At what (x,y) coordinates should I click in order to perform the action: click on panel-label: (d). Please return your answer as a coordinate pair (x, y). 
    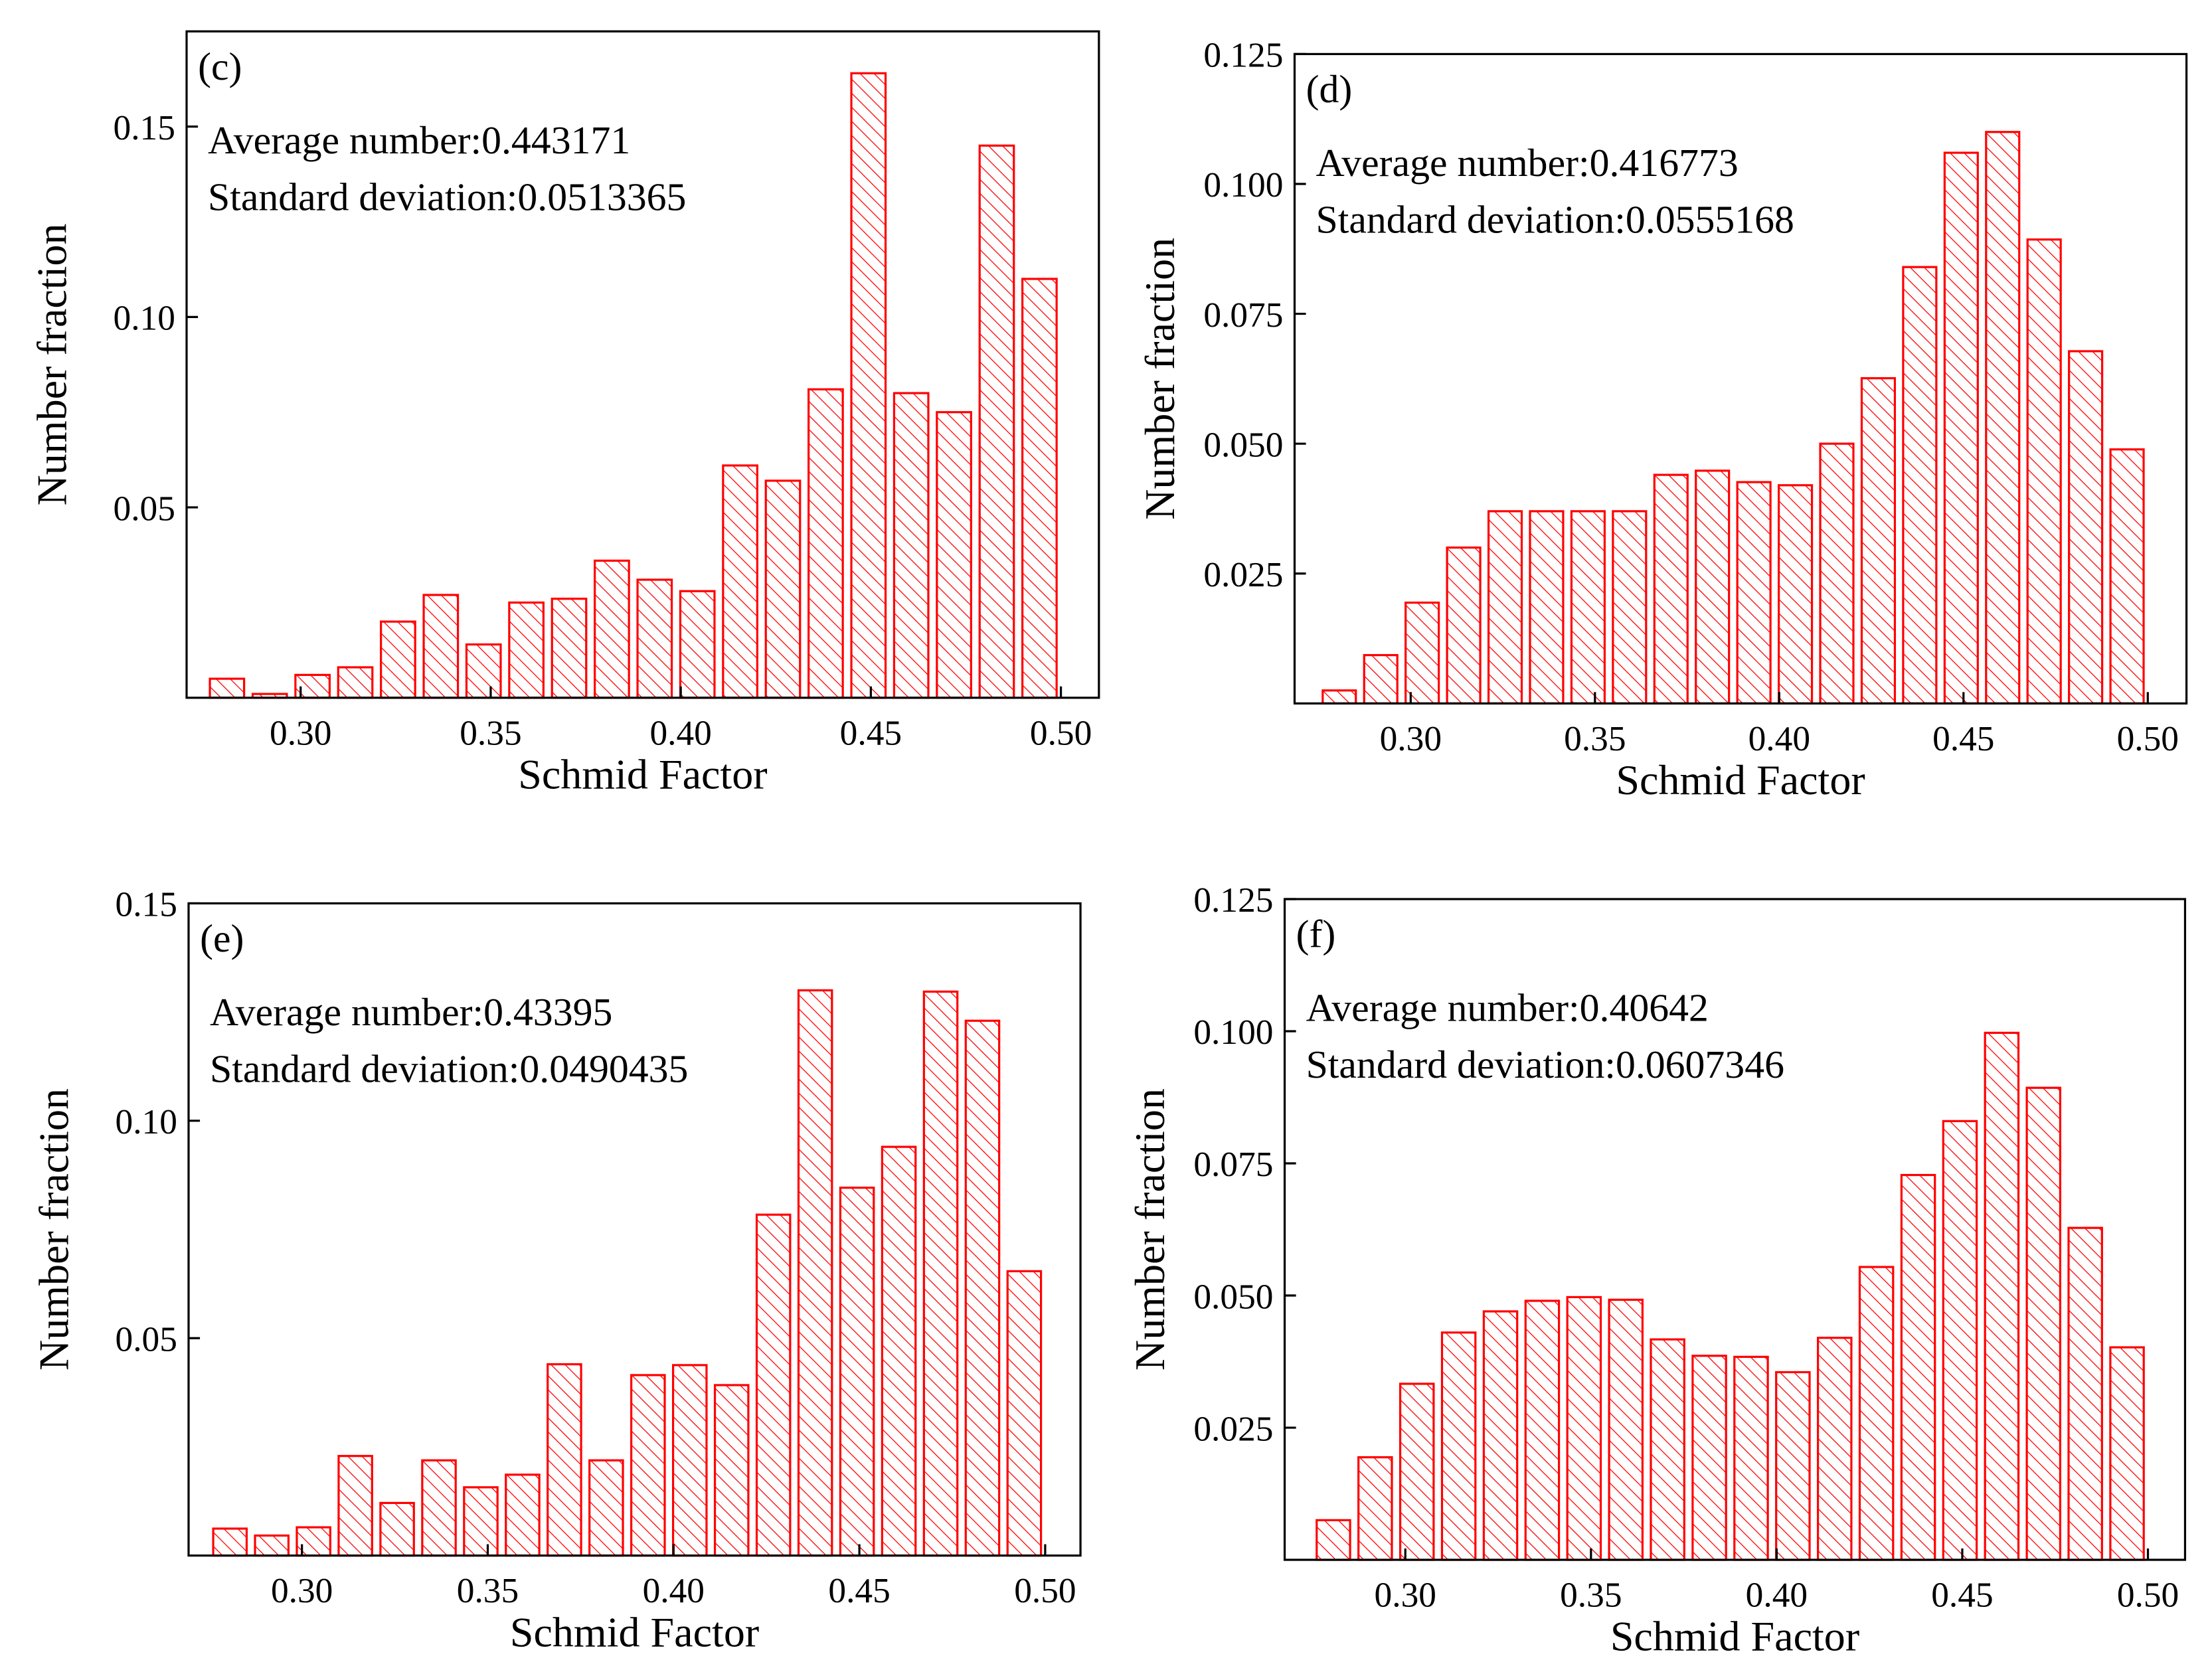
    Looking at the image, I should click on (1329, 89).